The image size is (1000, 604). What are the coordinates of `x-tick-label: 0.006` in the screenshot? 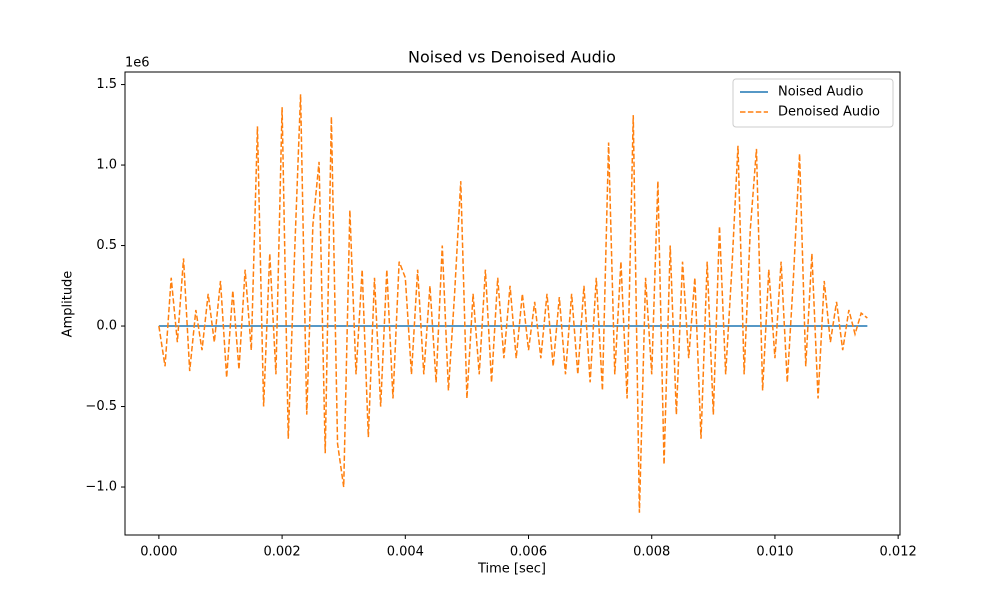 It's located at (528, 552).